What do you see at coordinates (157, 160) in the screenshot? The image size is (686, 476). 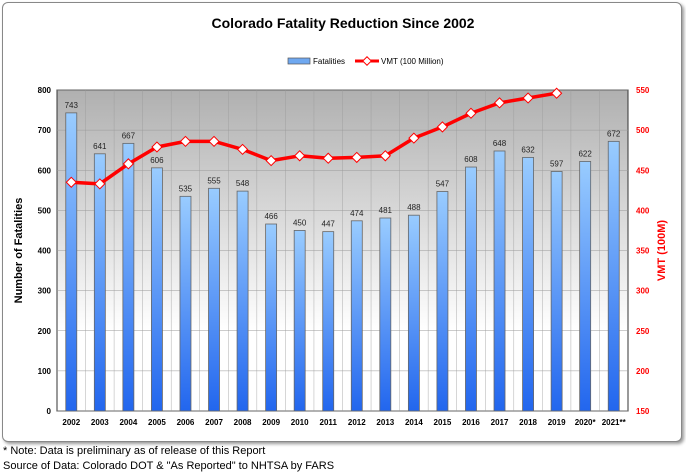 I see `bar-data-label: 606` at bounding box center [157, 160].